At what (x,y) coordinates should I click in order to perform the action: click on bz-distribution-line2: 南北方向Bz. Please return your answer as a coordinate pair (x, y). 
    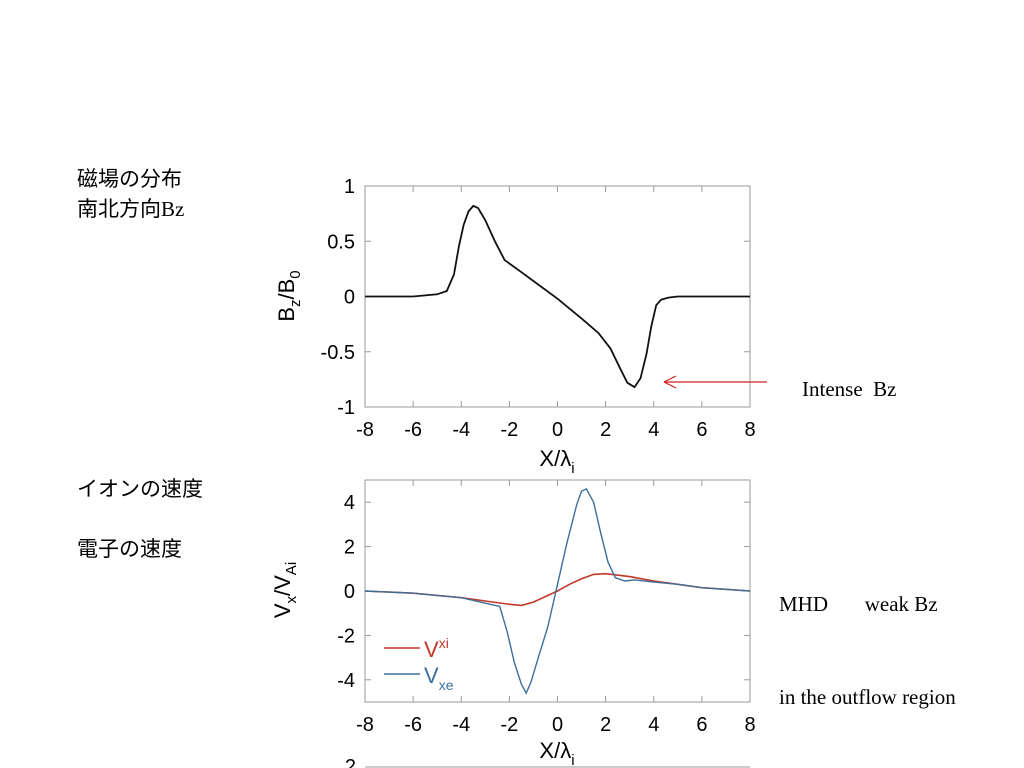
    Looking at the image, I should click on (131, 209).